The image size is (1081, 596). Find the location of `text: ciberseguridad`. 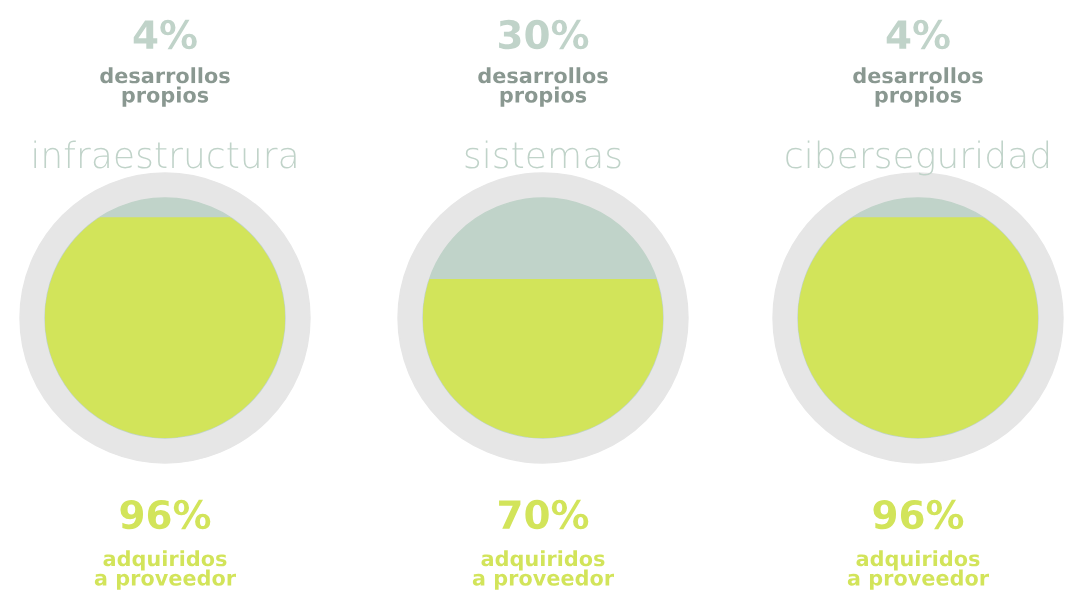

text: ciberseguridad is located at coordinates (917, 158).